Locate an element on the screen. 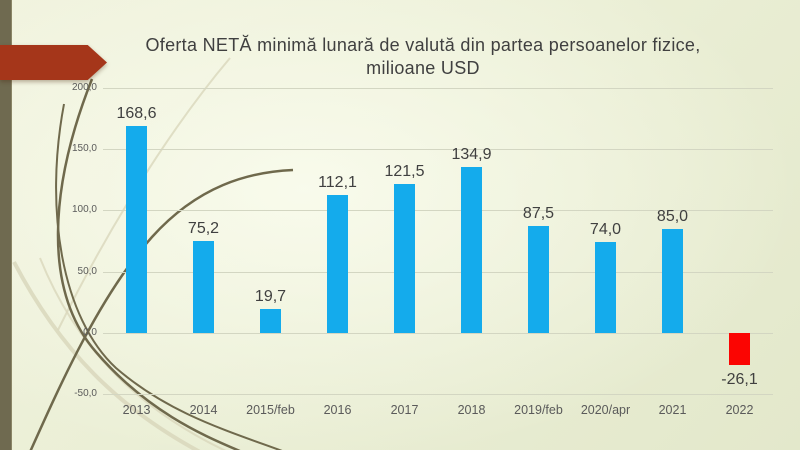  bar-value-label: 112,1 is located at coordinates (337, 183).